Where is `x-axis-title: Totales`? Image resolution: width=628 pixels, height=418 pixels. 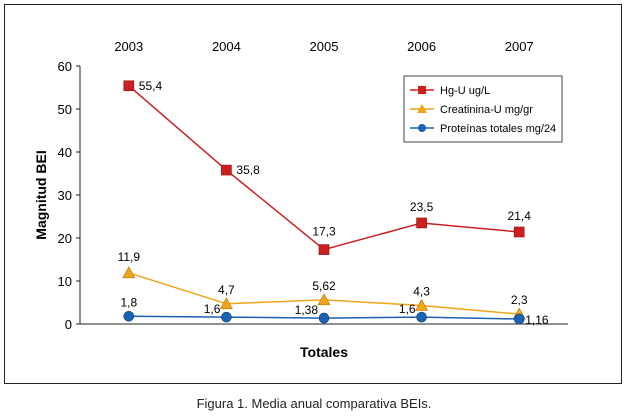 x-axis-title: Totales is located at coordinates (324, 352).